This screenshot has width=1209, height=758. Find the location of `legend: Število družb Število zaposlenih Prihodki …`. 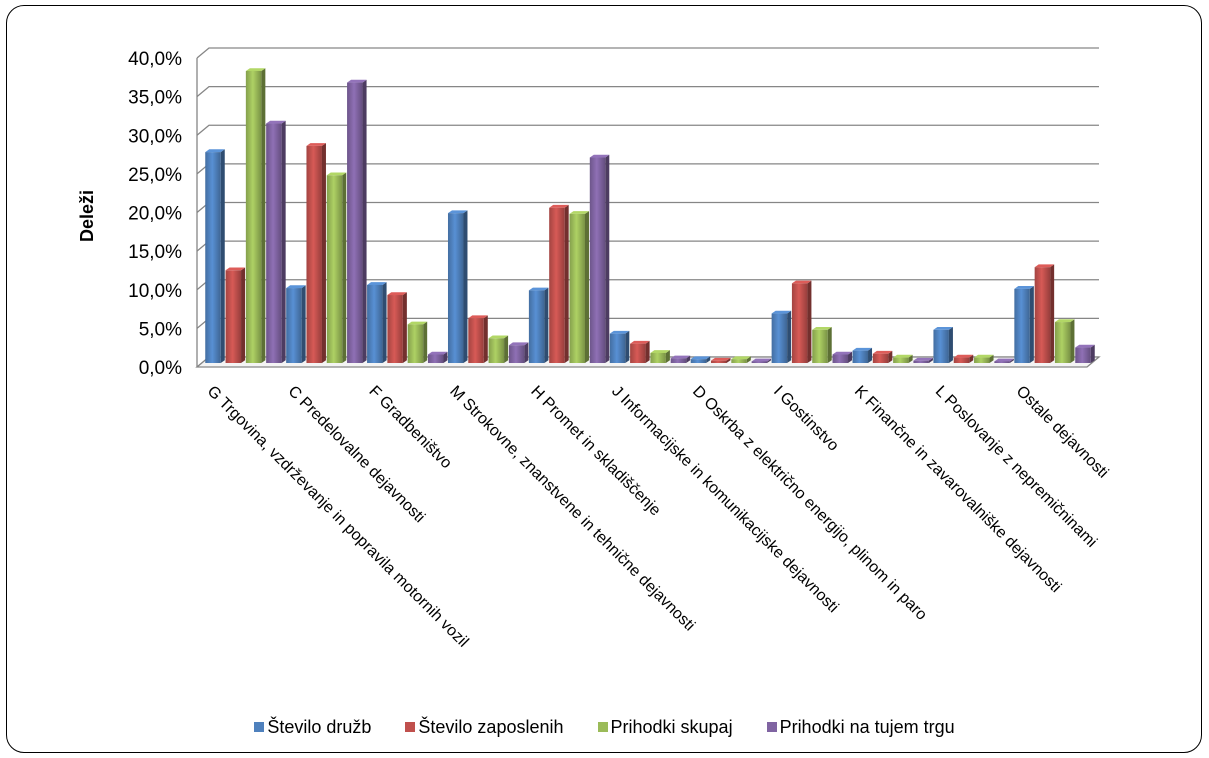

legend: Število družb Število zaposlenih Prihodki … is located at coordinates (604, 727).